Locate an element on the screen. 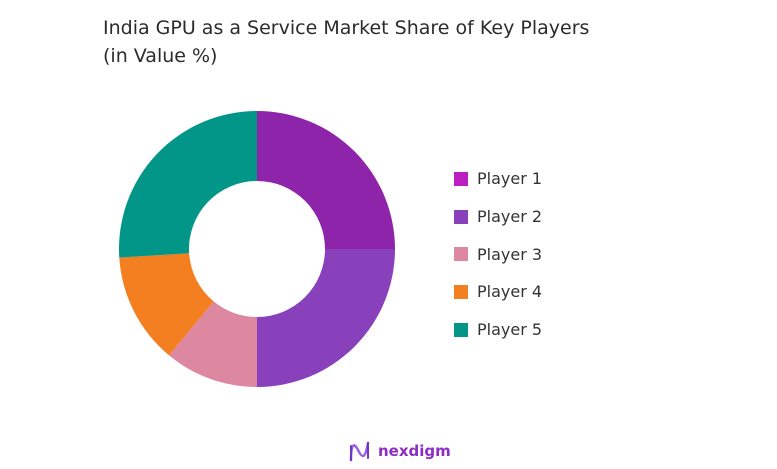 This screenshot has height=469, width=777. legend-item-1: Player 1 is located at coordinates (498, 179).